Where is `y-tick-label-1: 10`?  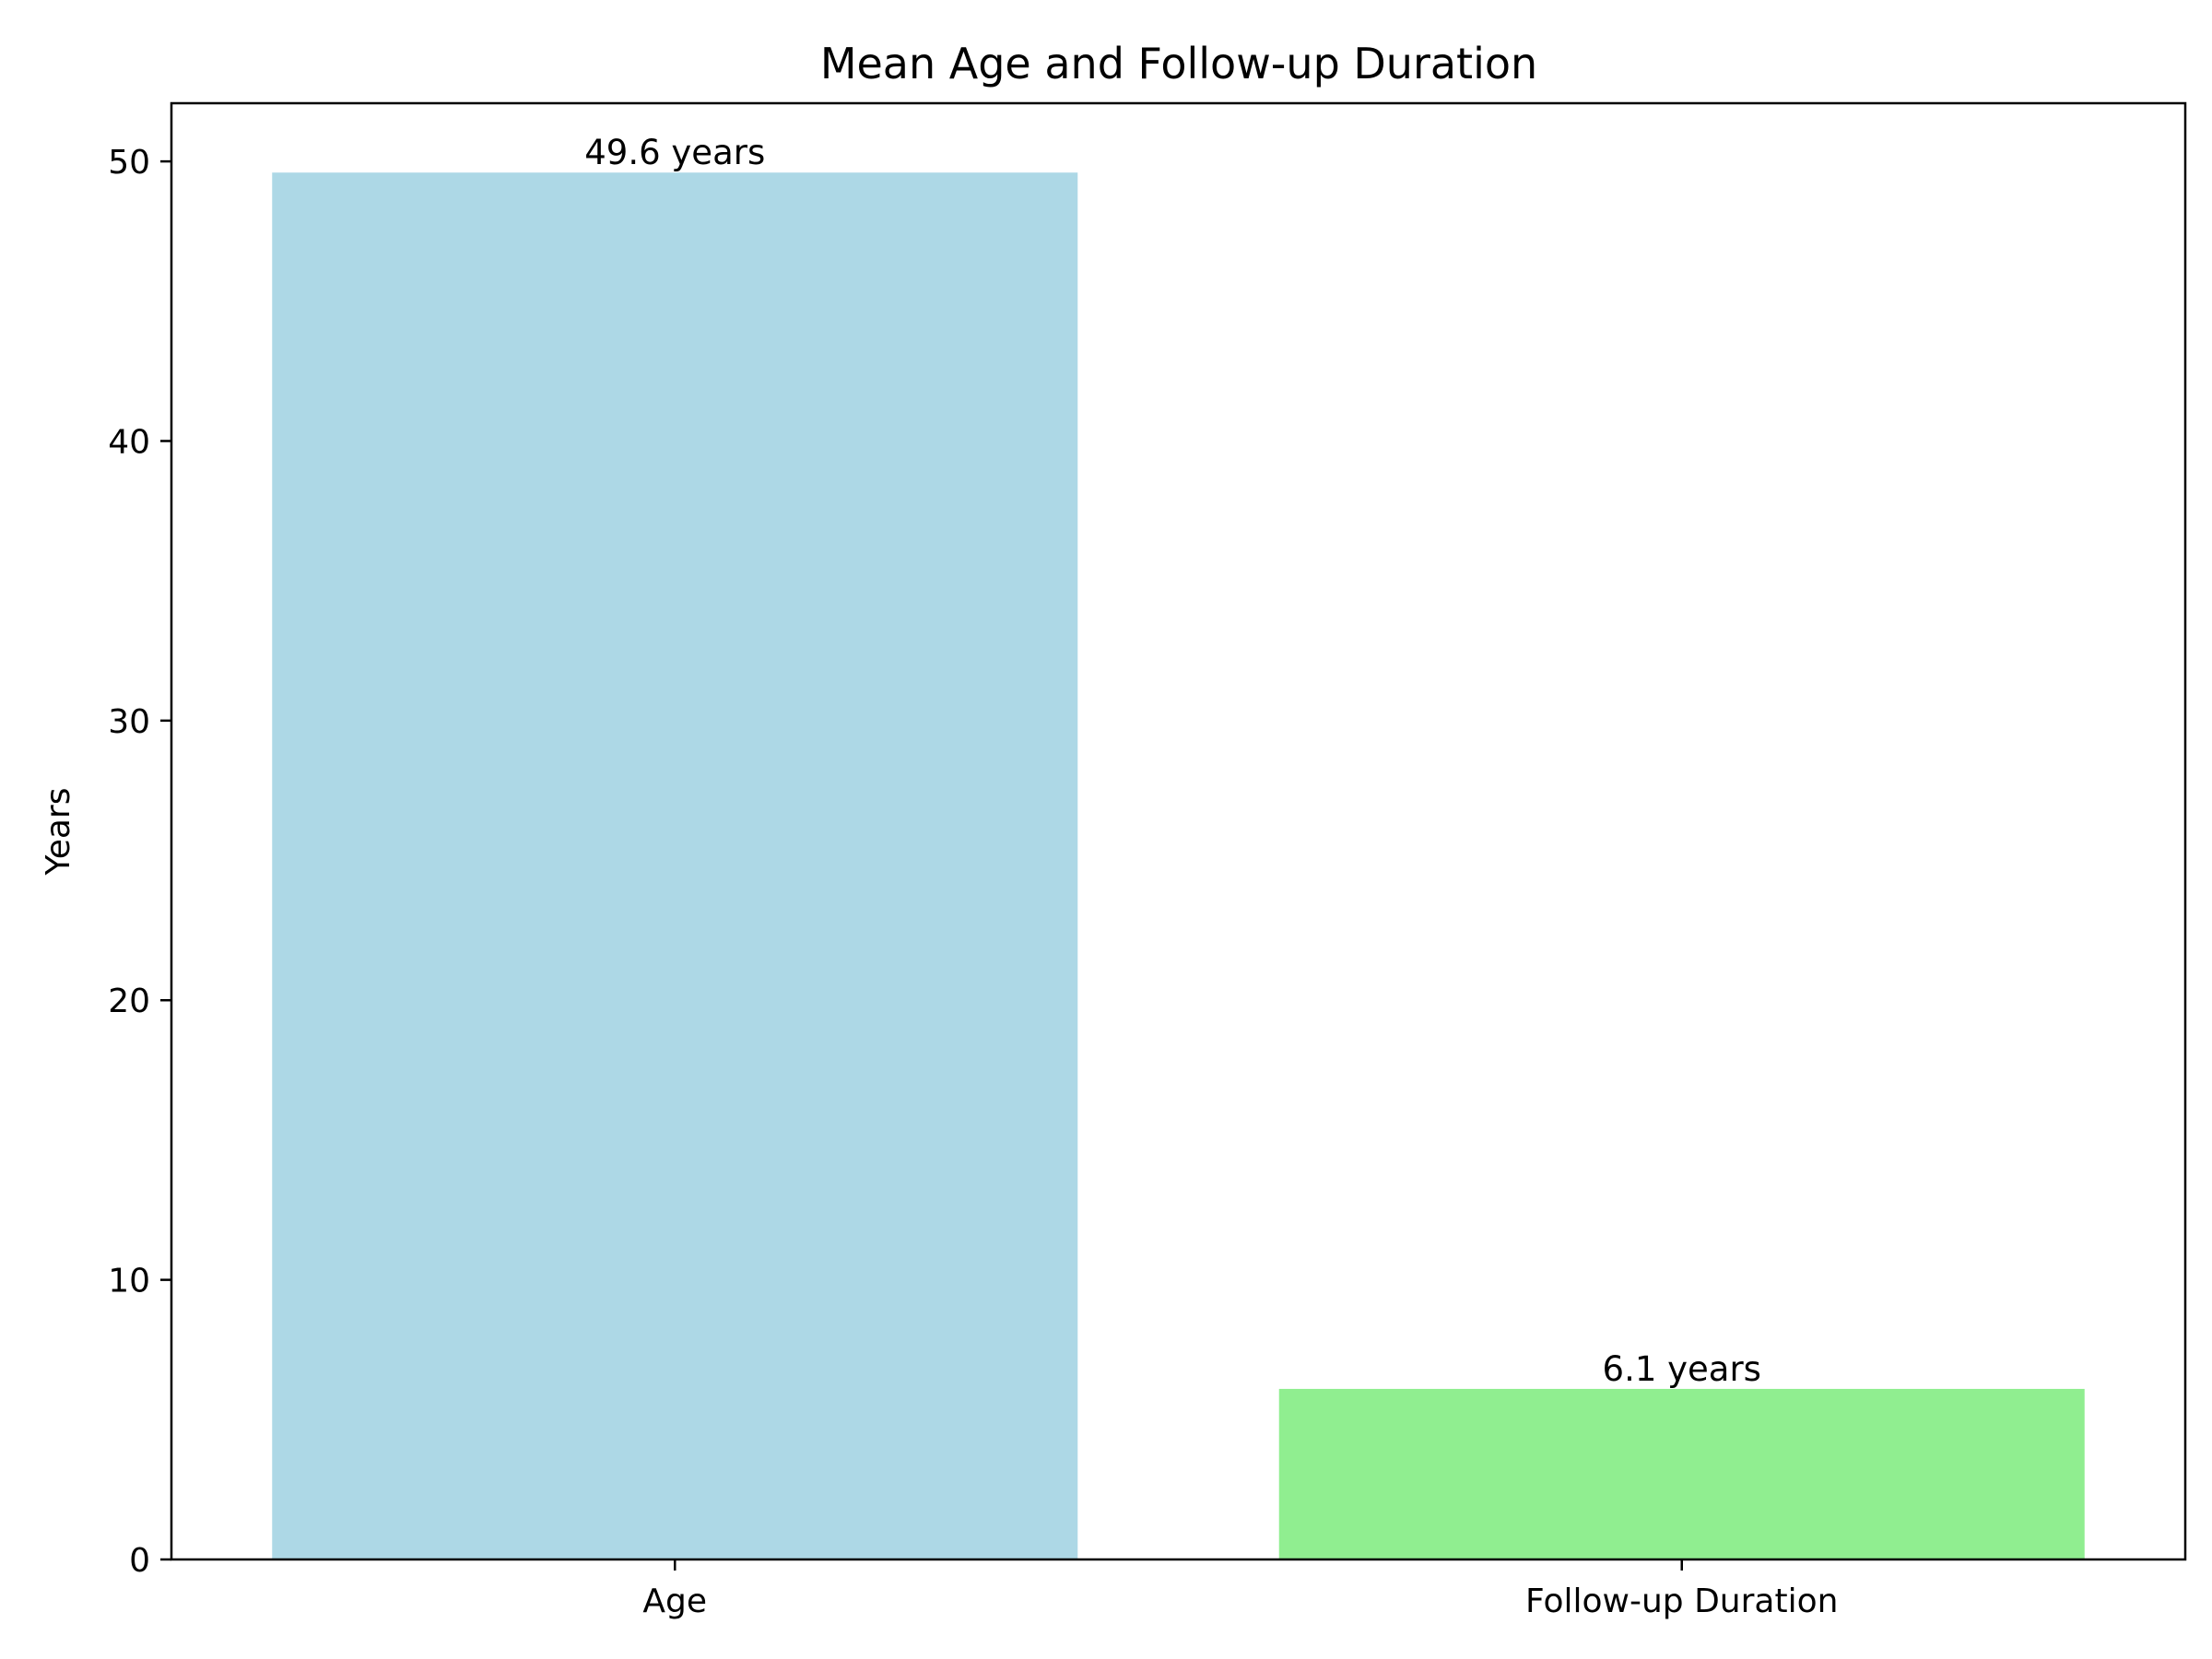
y-tick-label-1: 10 is located at coordinates (129, 1281).